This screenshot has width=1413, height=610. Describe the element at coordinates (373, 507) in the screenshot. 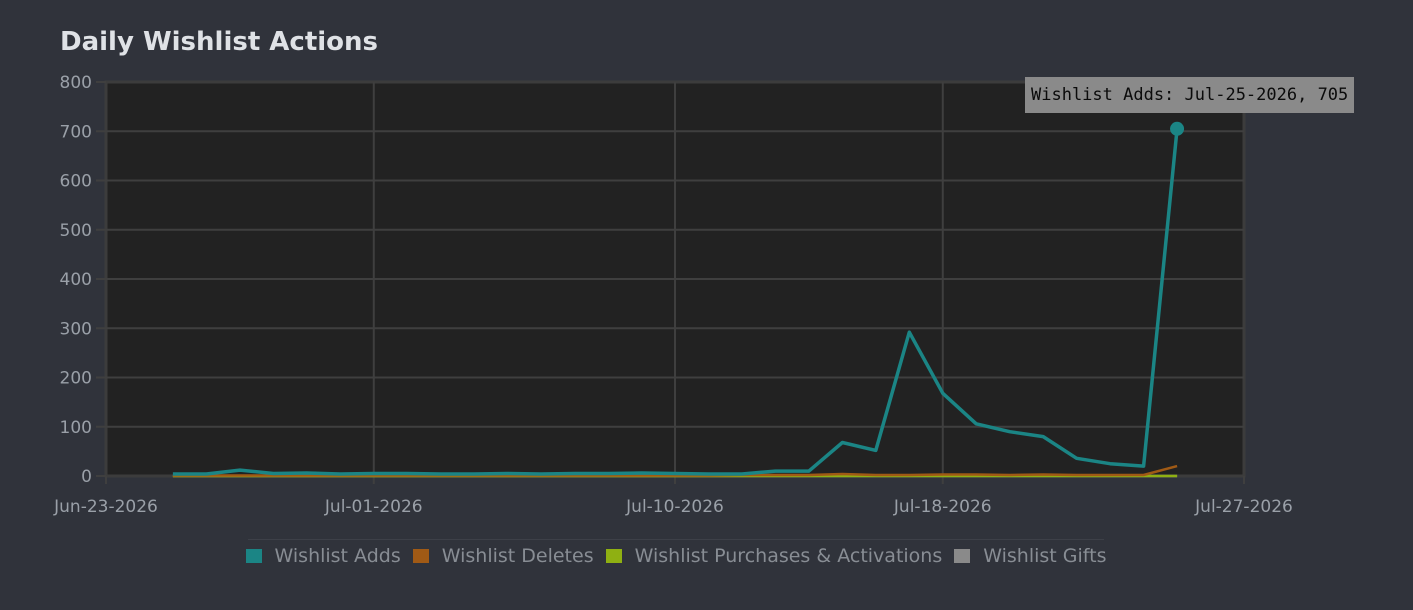

I see `x-tick-label: Jul-01-2026` at that location.